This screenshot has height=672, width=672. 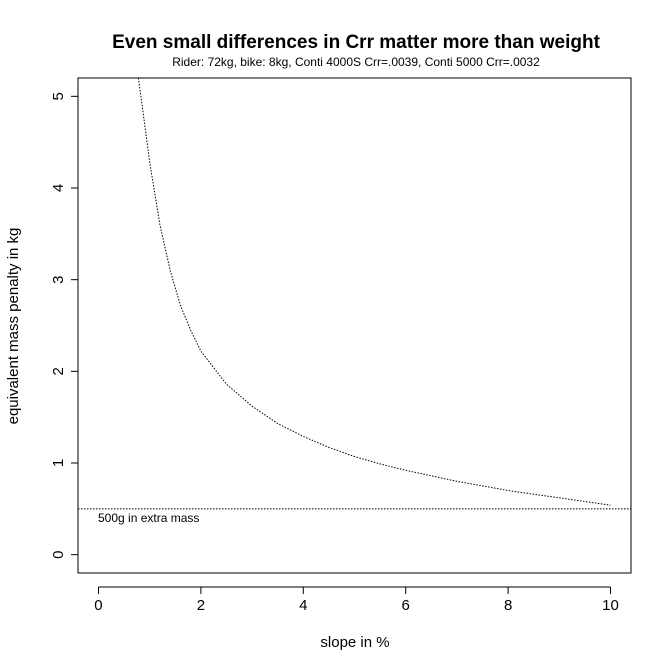 I want to click on y-tick-label: 0, so click(x=58, y=554).